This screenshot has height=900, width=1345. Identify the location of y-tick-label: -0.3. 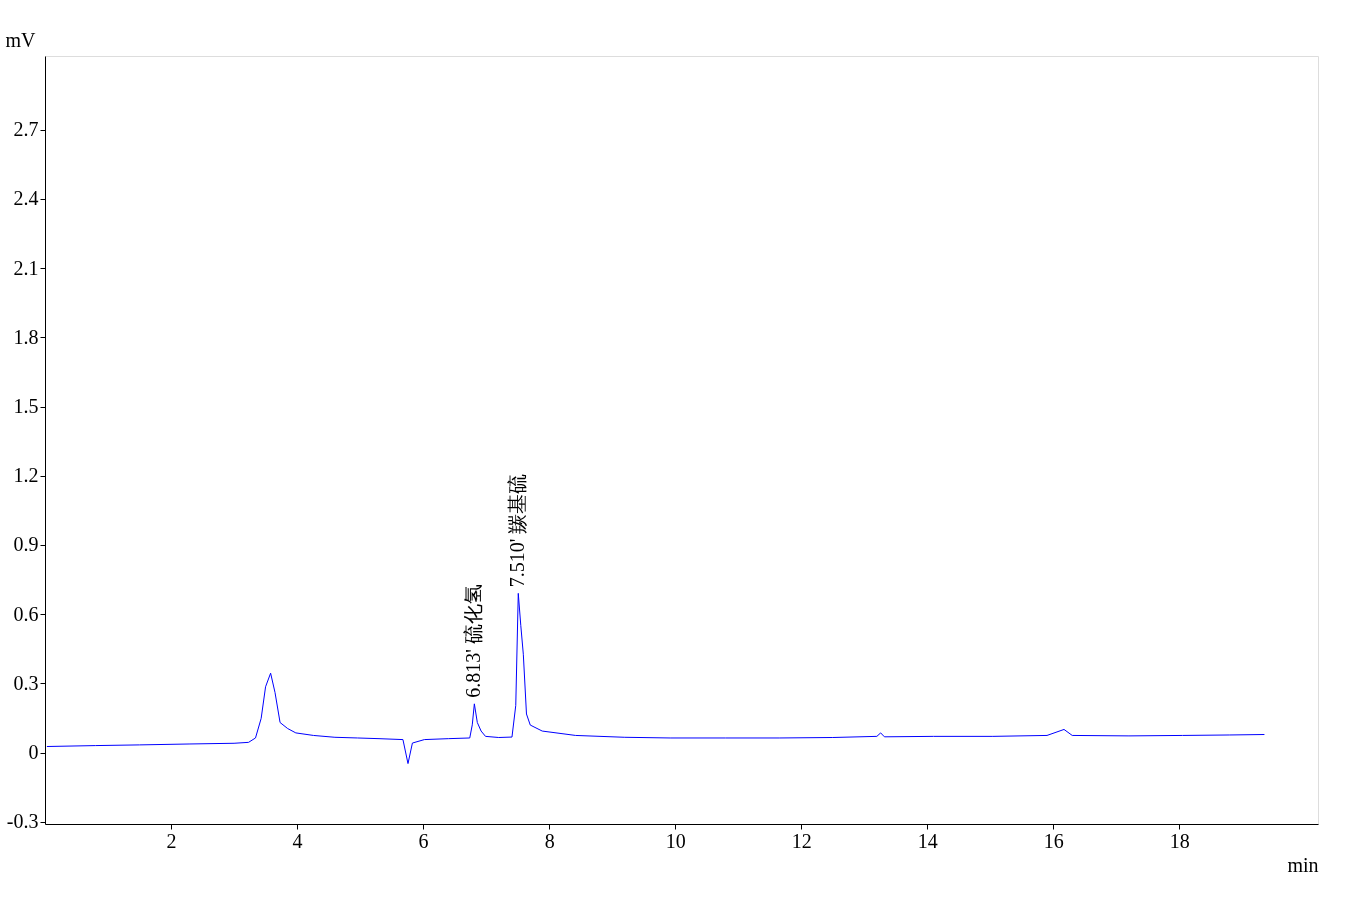
(22, 821).